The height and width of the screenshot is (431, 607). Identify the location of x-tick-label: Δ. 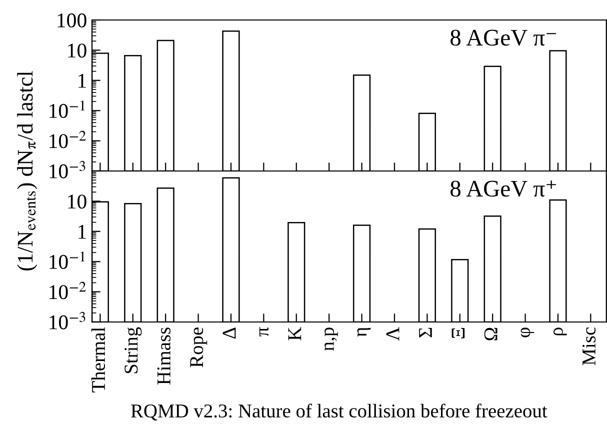
(229, 333).